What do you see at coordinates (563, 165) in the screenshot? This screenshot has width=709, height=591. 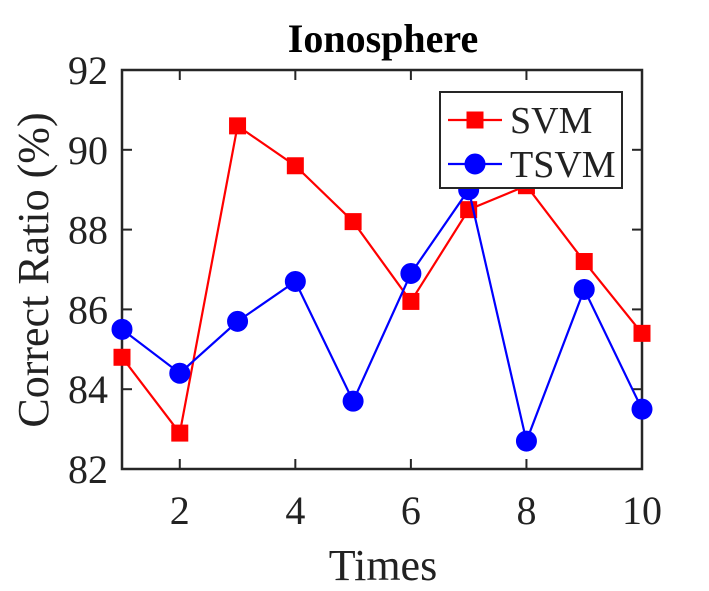 I see `tsvm-legend-label: TSVM` at bounding box center [563, 165].